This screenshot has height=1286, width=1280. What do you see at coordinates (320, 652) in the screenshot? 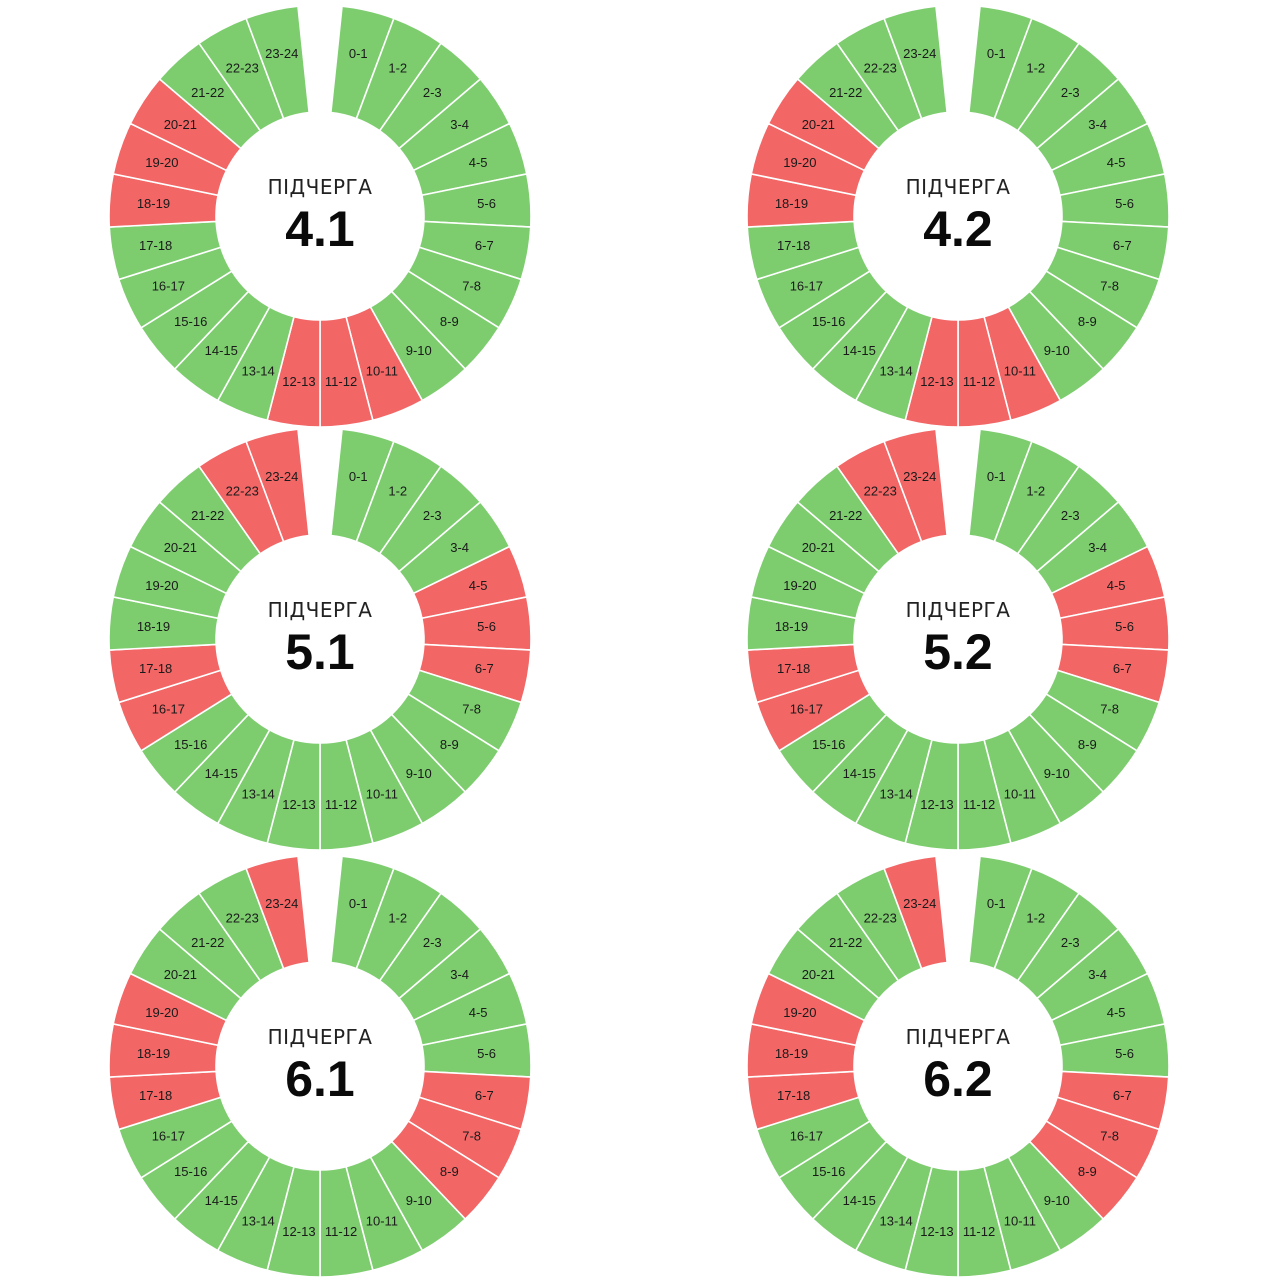
I see `subqueue-number: 5.1` at bounding box center [320, 652].